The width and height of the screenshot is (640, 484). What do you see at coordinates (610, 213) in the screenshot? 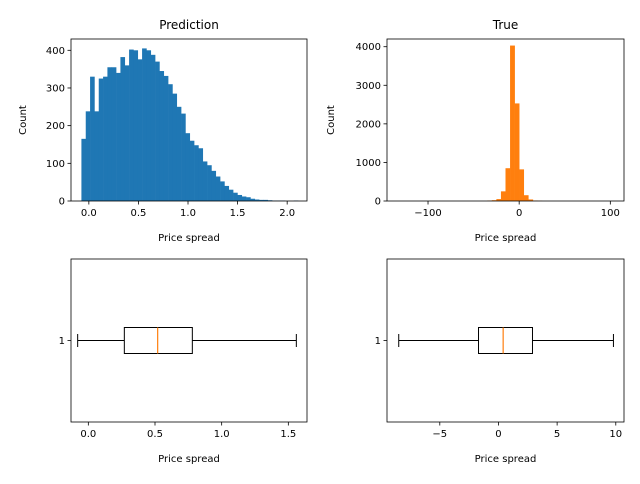
I see `x-tick-label: 100` at bounding box center [610, 213].